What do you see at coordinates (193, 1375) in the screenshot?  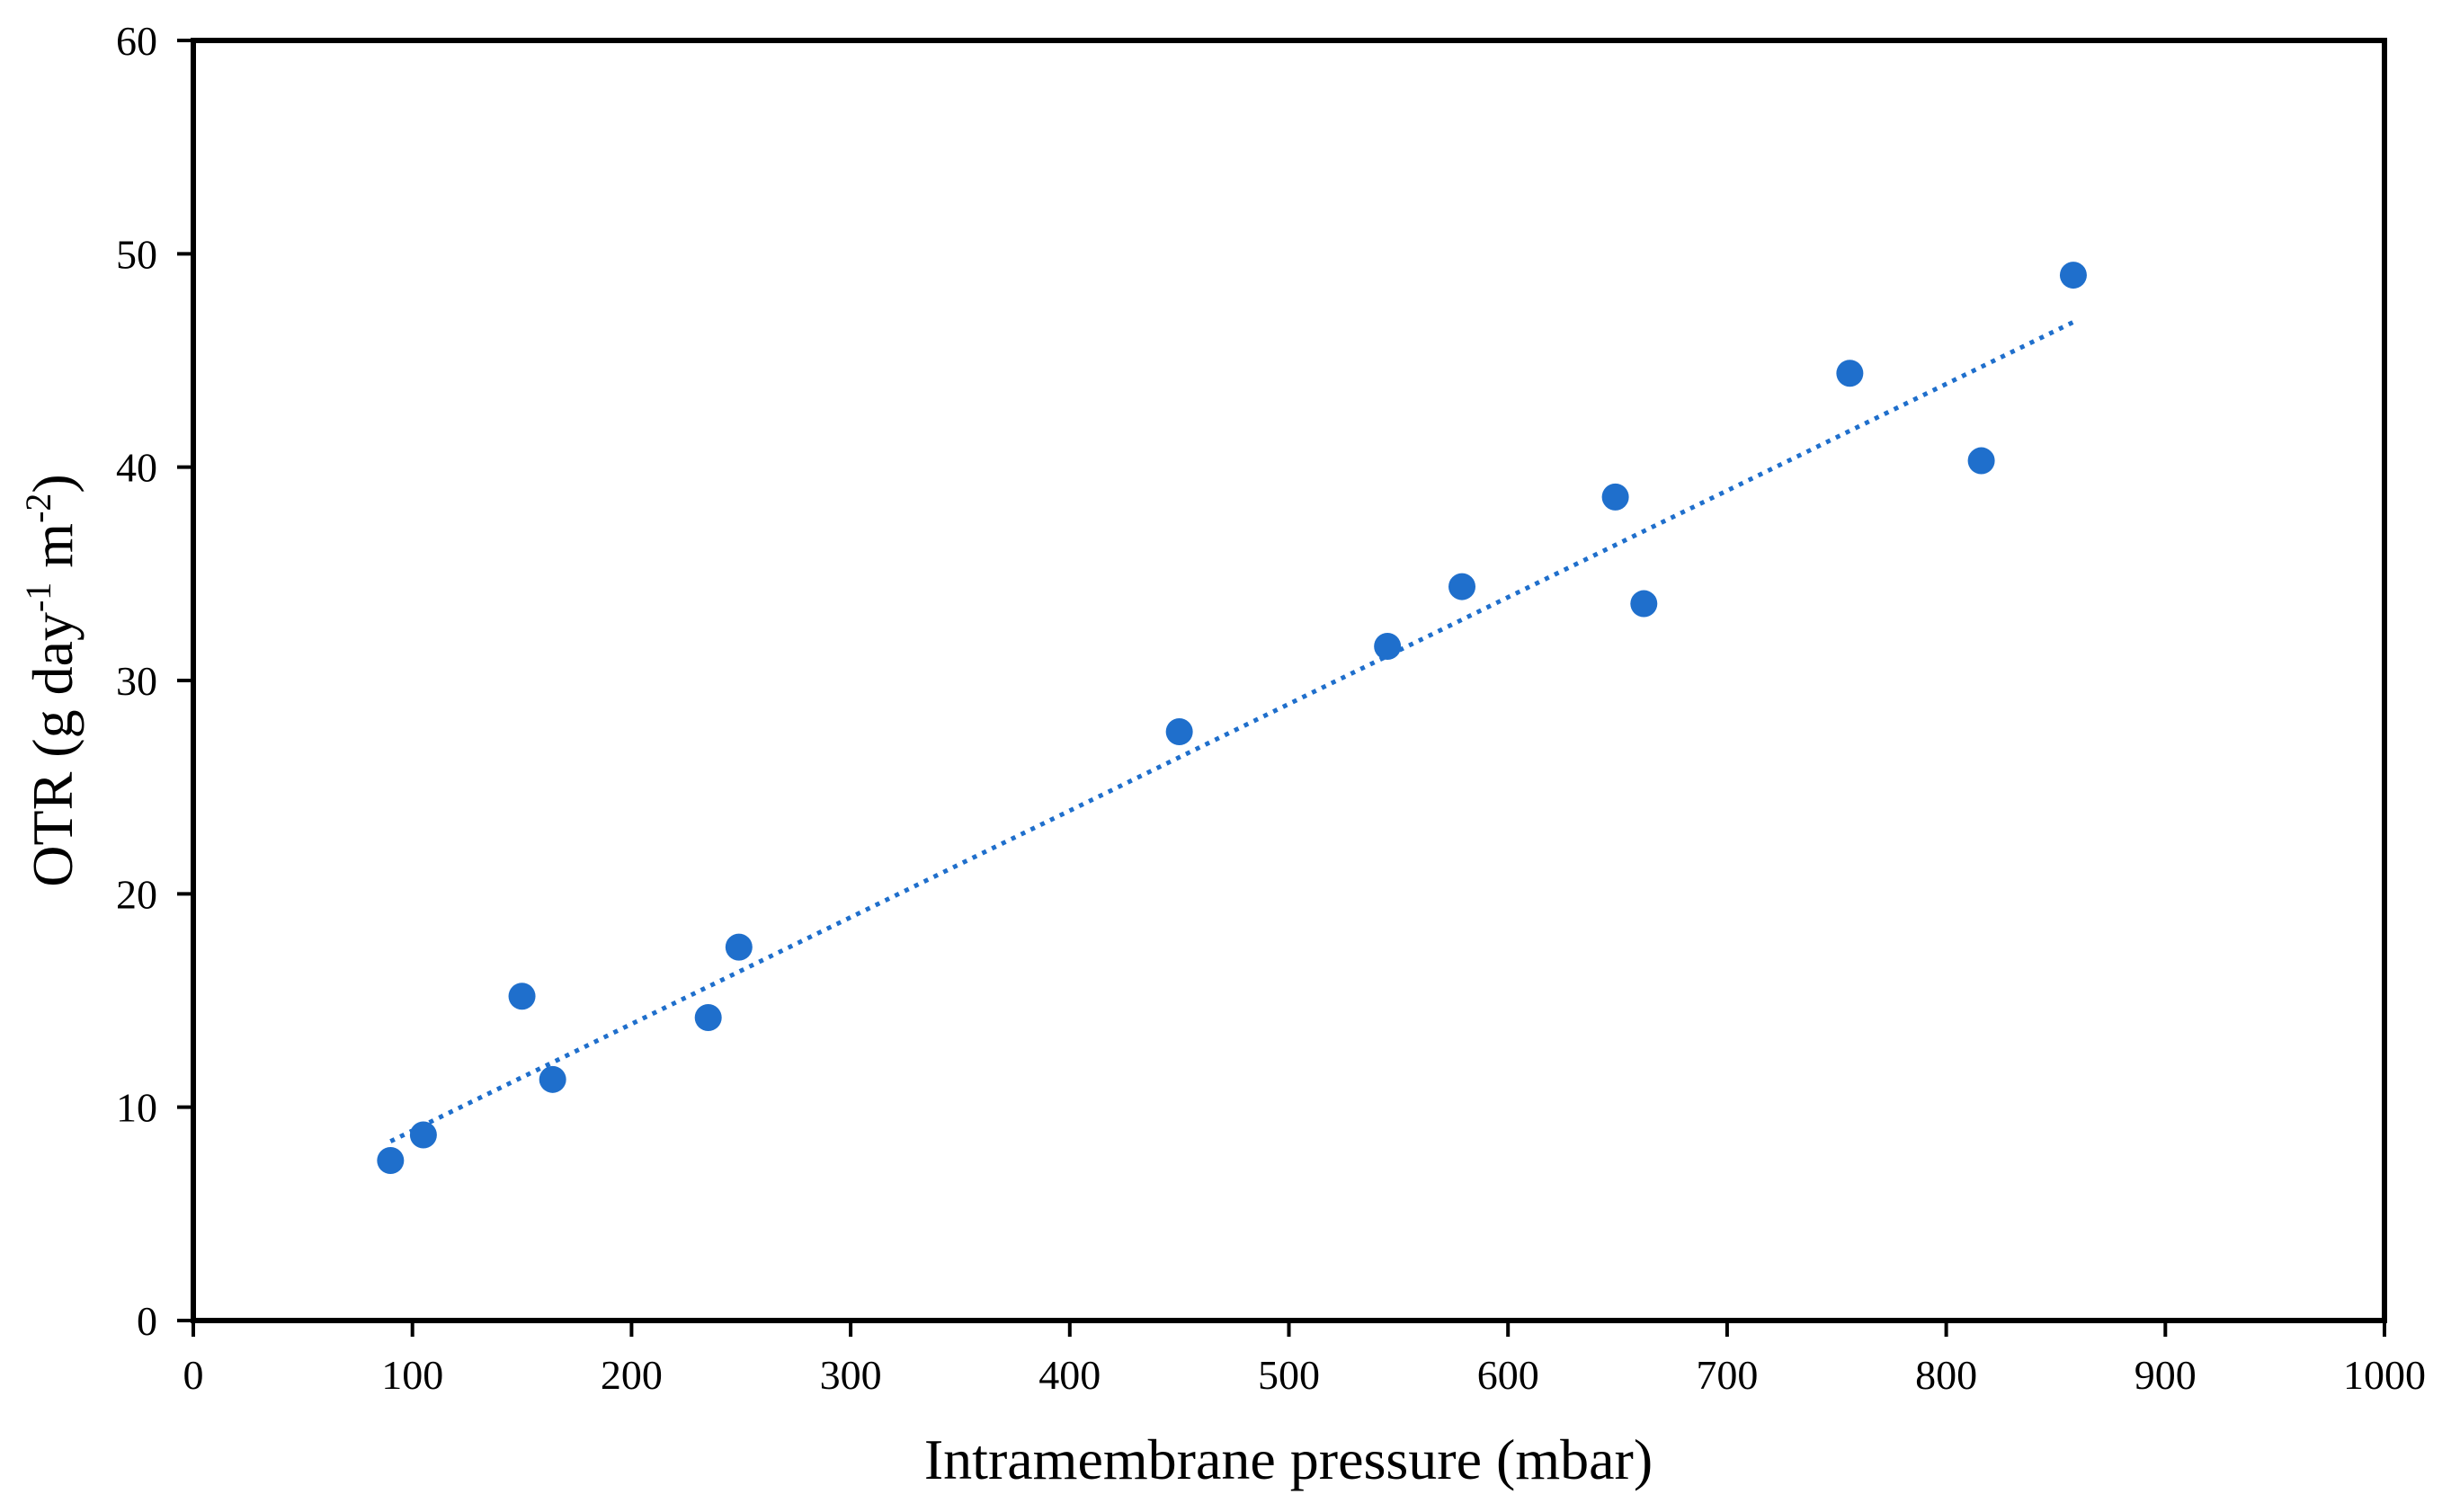 I see `x-tick-label: 0` at bounding box center [193, 1375].